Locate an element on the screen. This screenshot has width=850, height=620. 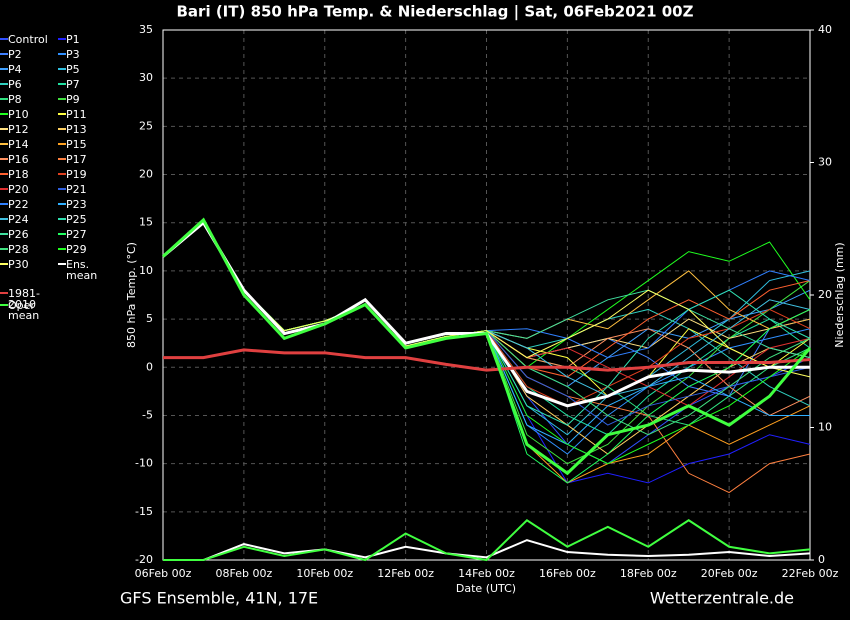
legend-entry: P30 is located at coordinates (29, 264).